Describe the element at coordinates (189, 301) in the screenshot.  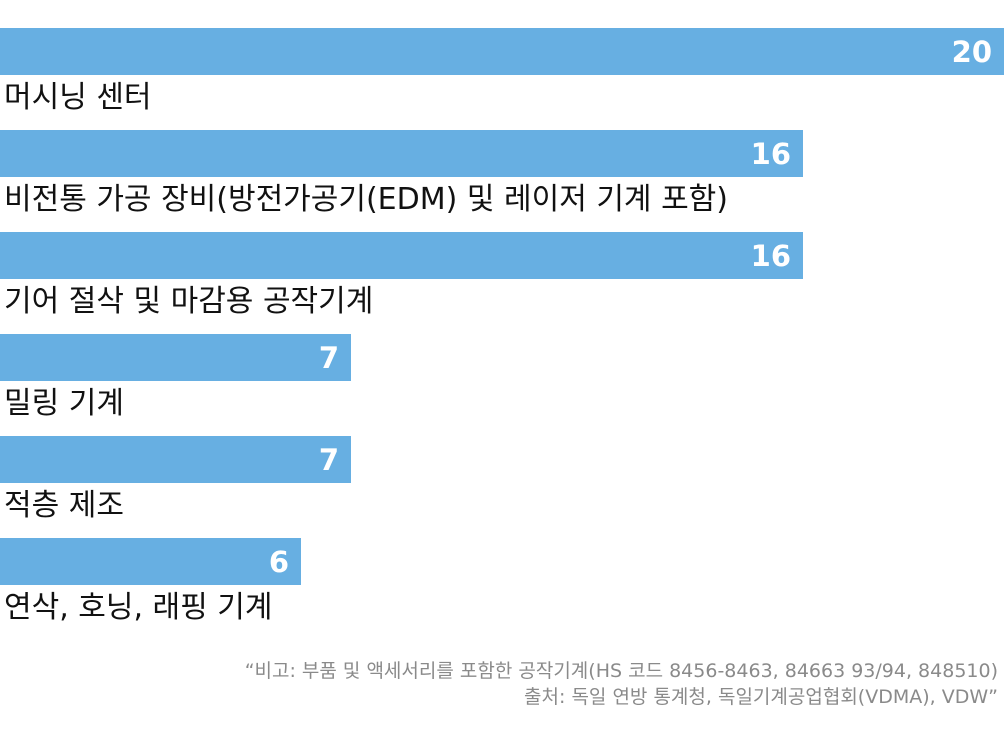
I see `category-label: 기어 절삭 및 마감용 공작기계` at that location.